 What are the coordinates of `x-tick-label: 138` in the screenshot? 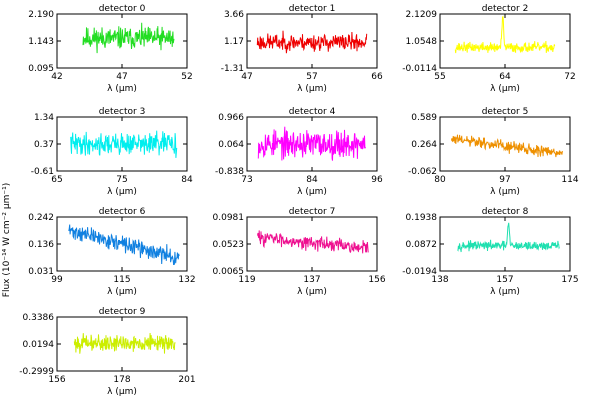 It's located at (439, 280).